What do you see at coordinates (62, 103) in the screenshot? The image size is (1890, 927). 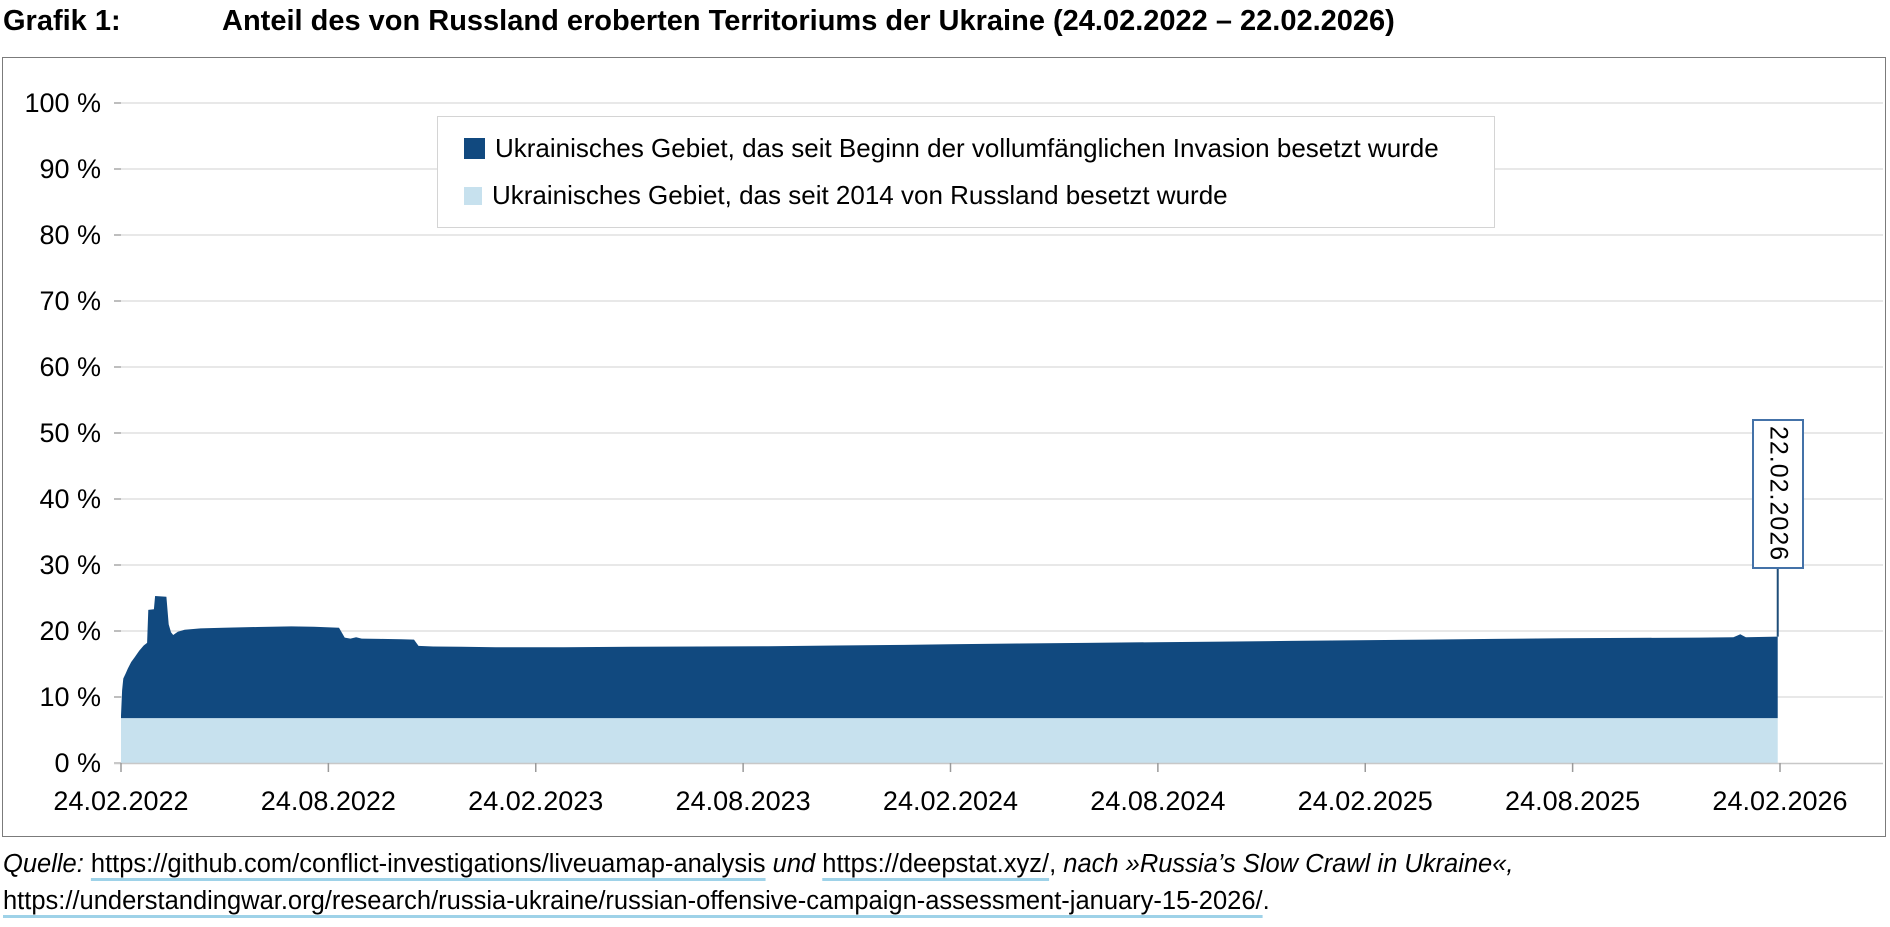 I see `y-tick-label: 100 %` at bounding box center [62, 103].